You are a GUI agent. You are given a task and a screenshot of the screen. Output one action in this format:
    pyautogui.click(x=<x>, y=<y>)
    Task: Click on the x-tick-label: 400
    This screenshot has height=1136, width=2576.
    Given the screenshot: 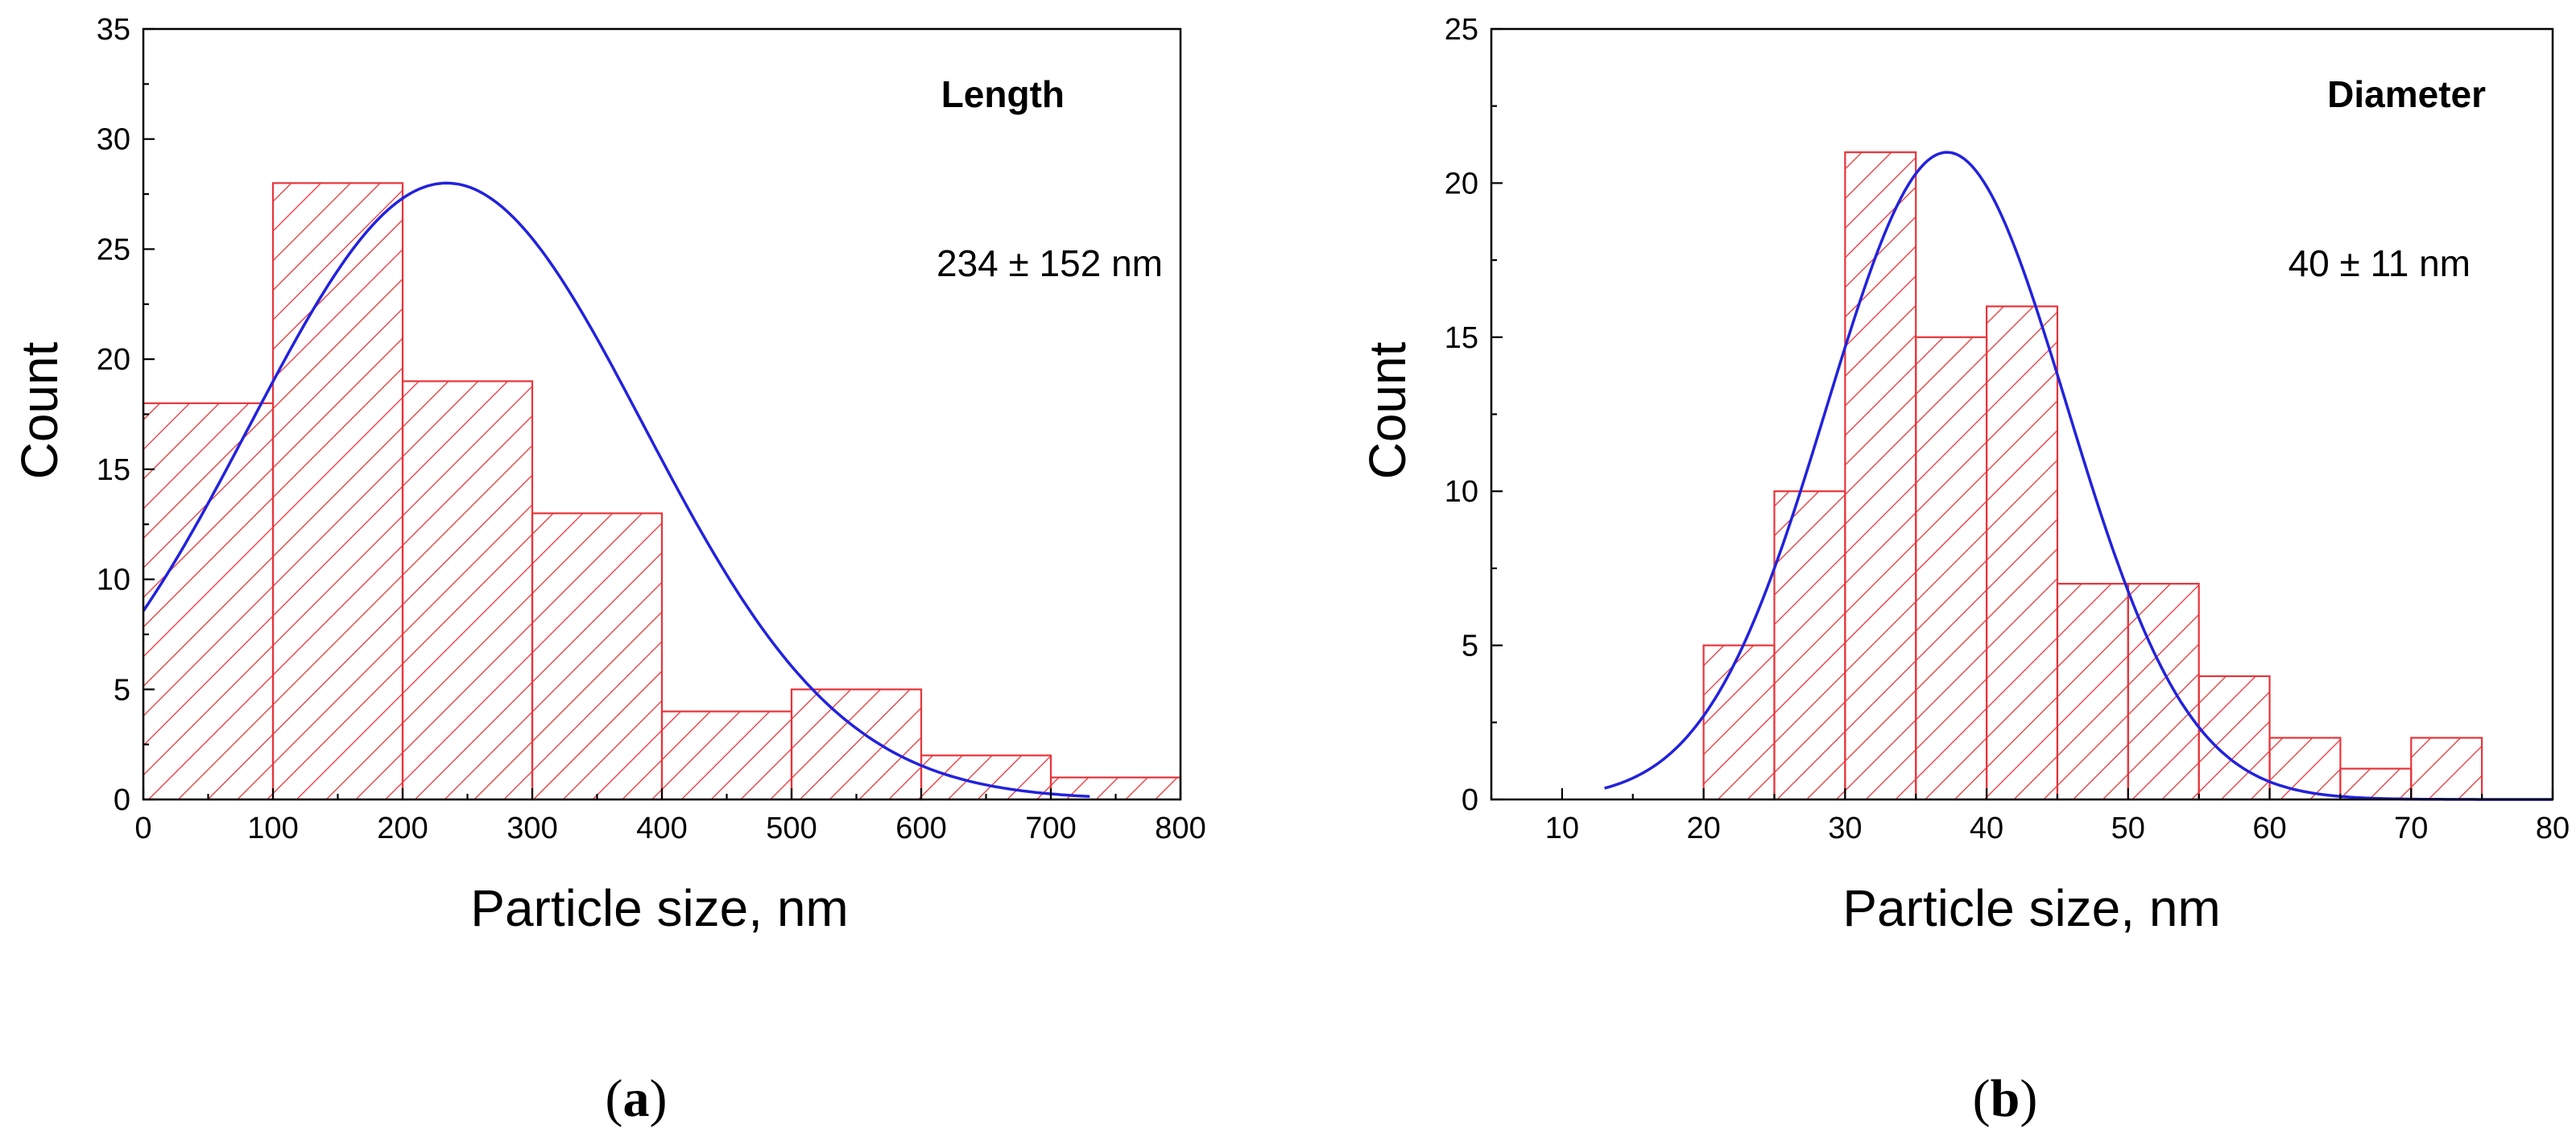 What is the action you would take?
    pyautogui.click(x=661, y=829)
    